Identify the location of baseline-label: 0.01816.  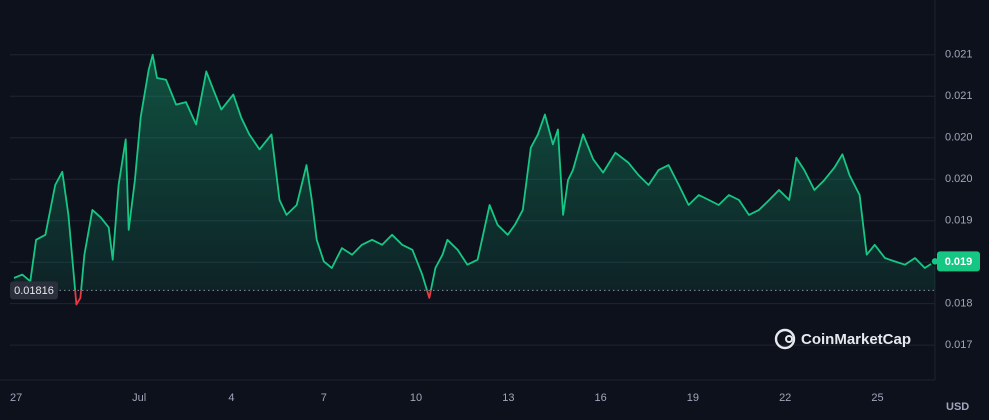
(34, 291).